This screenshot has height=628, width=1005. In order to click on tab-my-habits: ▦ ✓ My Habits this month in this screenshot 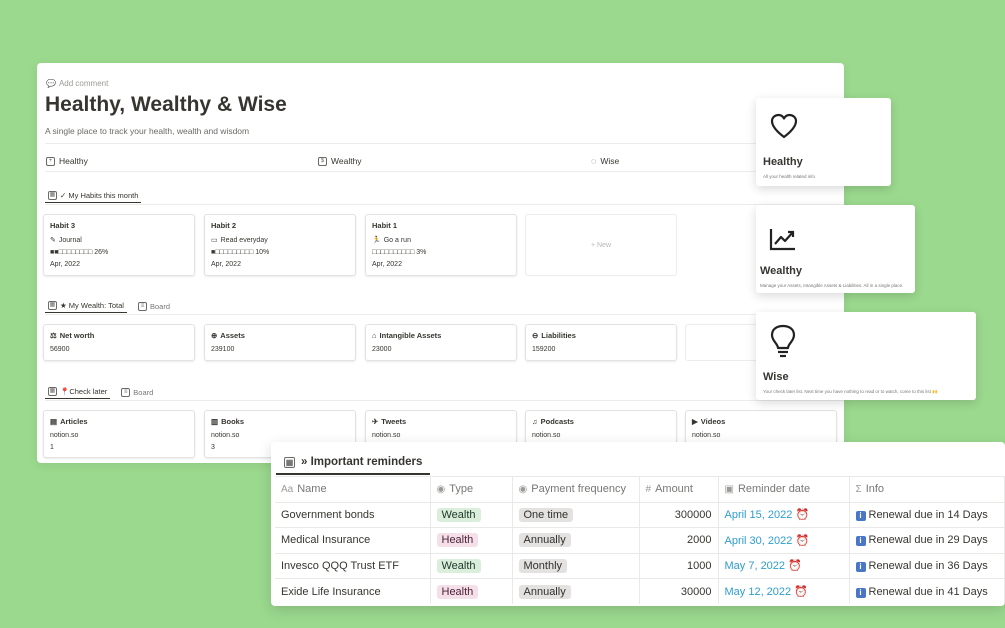, I will do `click(93, 196)`.